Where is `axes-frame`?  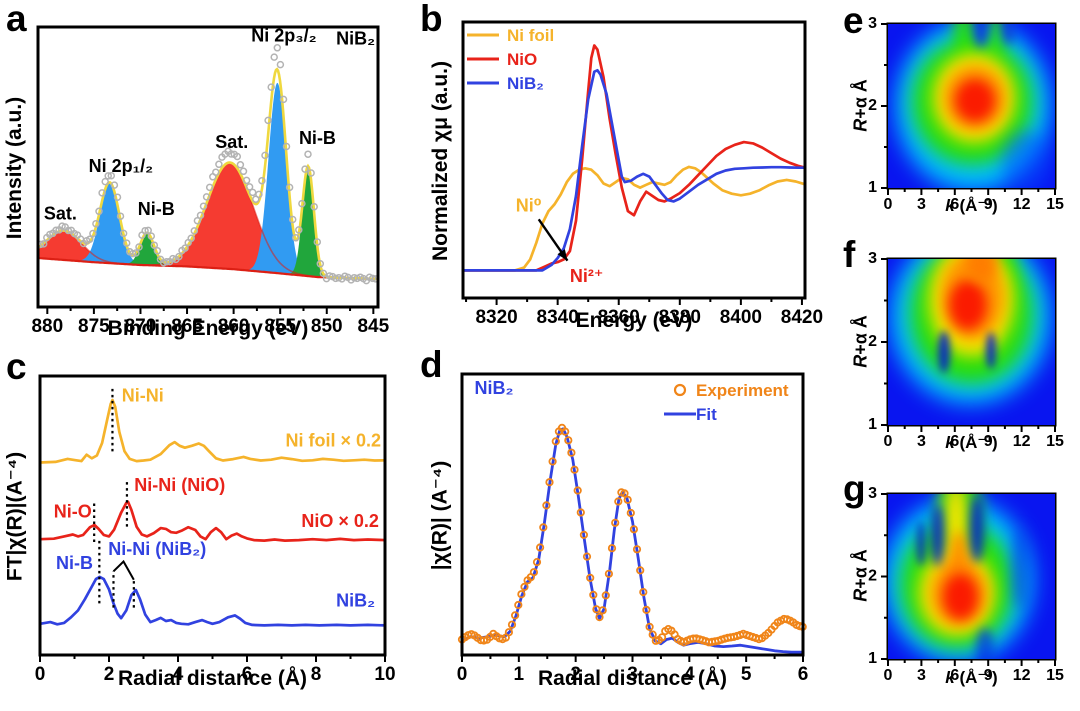
axes-frame is located at coordinates (208, 167).